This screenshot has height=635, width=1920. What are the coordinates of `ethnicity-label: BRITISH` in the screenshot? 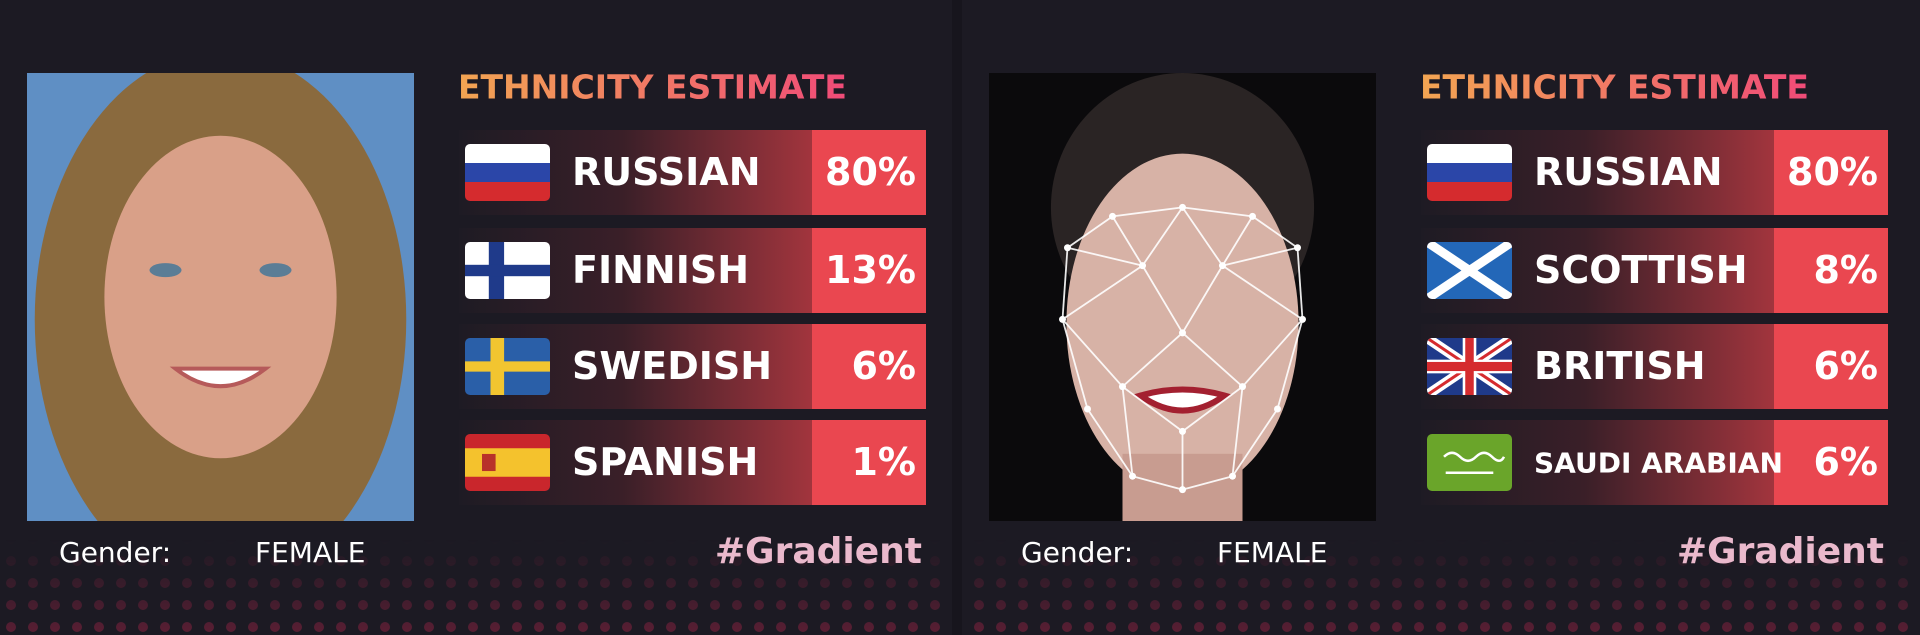 It's located at (1620, 366).